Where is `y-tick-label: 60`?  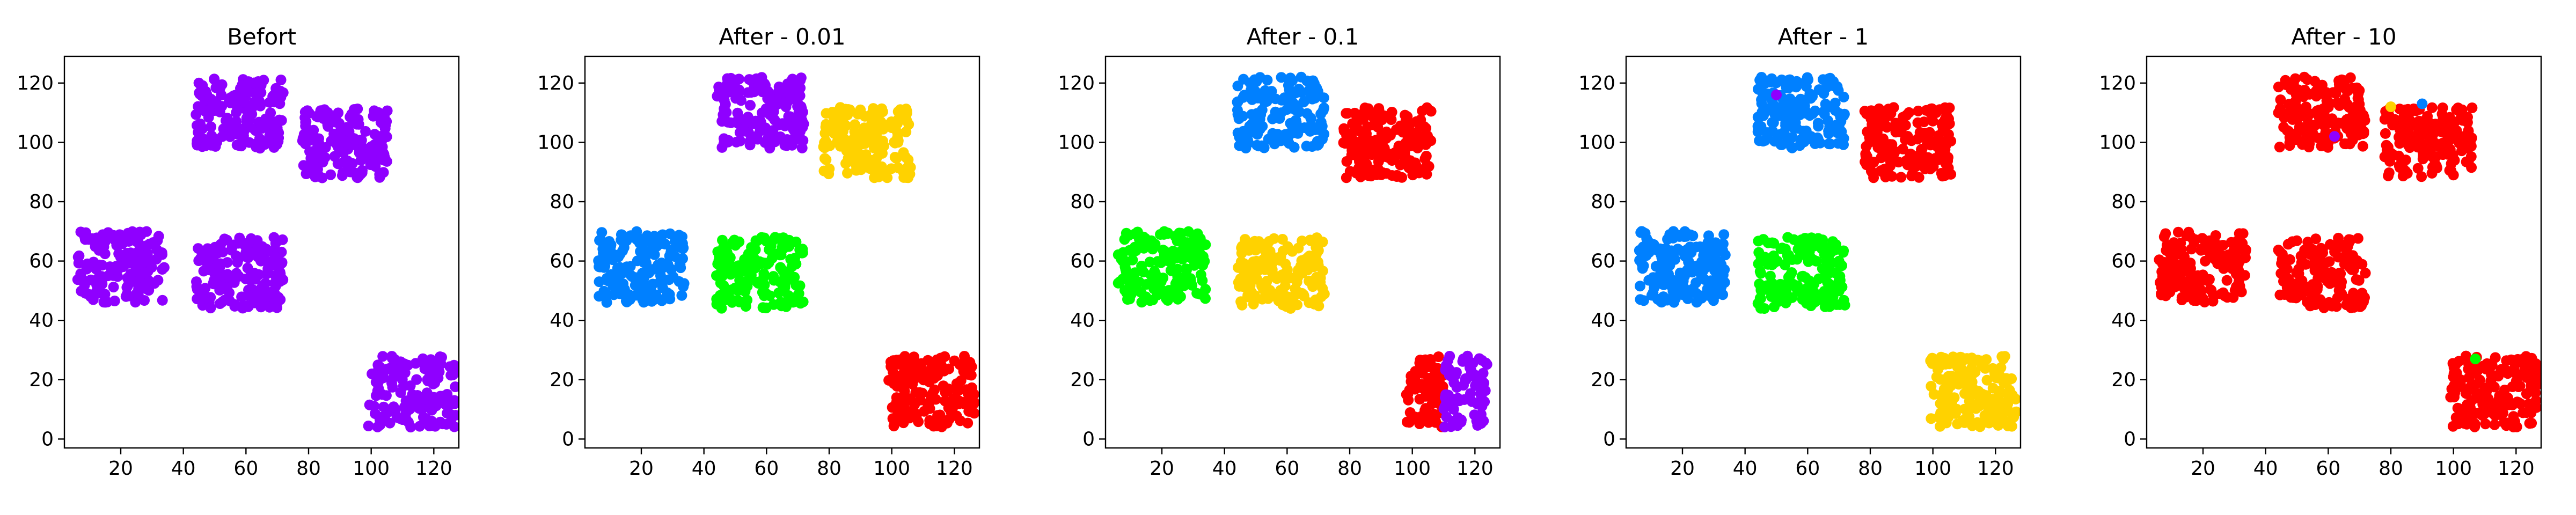
y-tick-label: 60 is located at coordinates (1082, 262).